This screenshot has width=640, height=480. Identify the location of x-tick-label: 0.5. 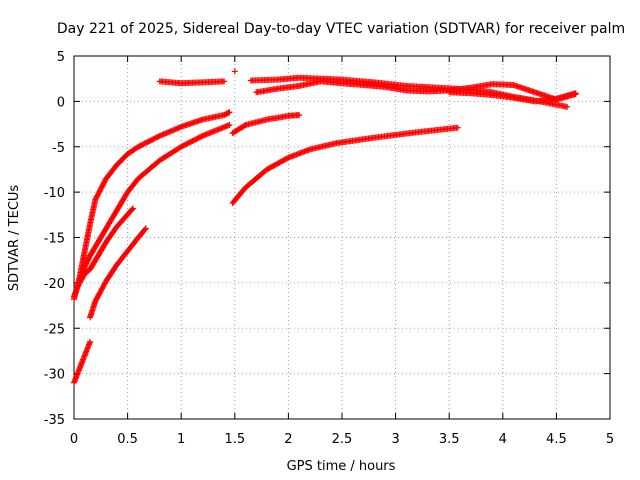
(127, 439).